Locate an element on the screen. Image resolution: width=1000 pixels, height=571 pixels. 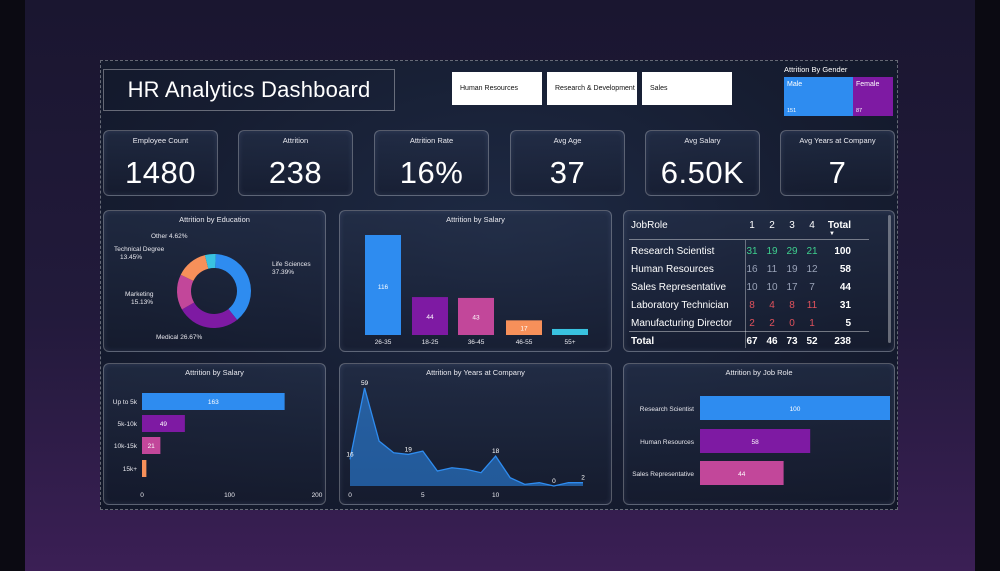
bar-Up to 5k is located at coordinates (213, 401).